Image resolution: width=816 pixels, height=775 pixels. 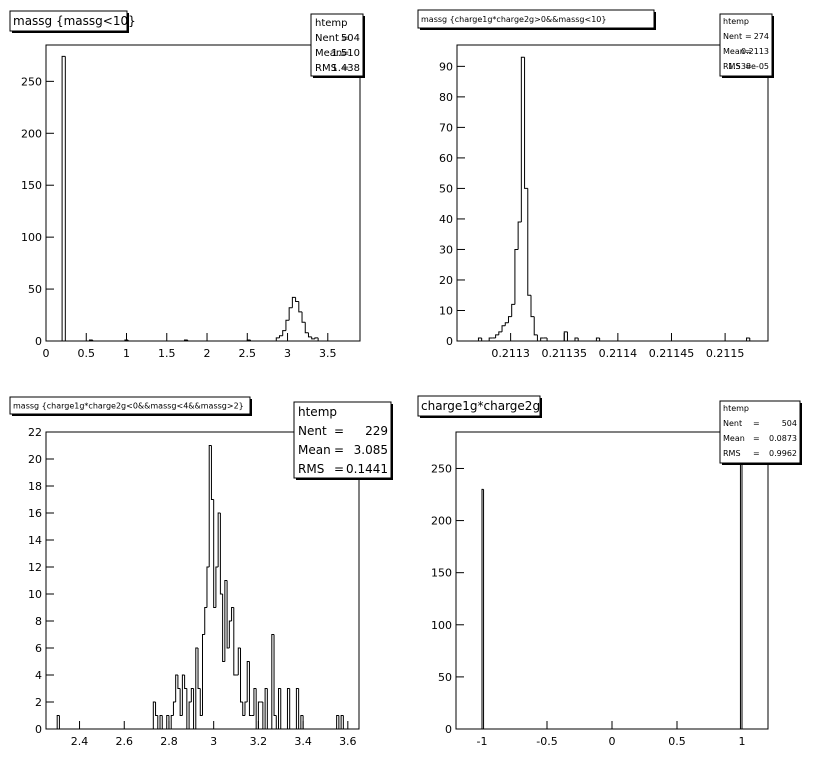 What do you see at coordinates (35, 540) in the screenshot?
I see `y-tick-label: 14` at bounding box center [35, 540].